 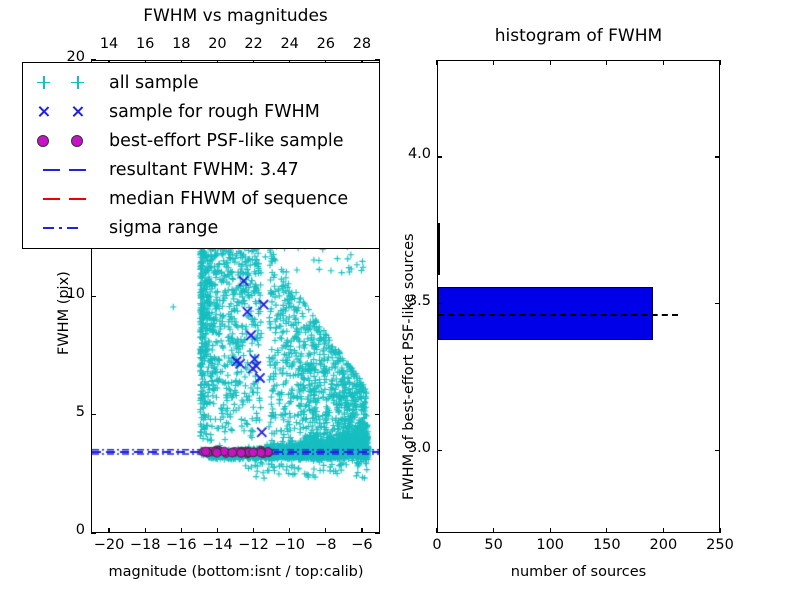 What do you see at coordinates (154, 82) in the screenshot?
I see `legend-item-label: all sample` at bounding box center [154, 82].